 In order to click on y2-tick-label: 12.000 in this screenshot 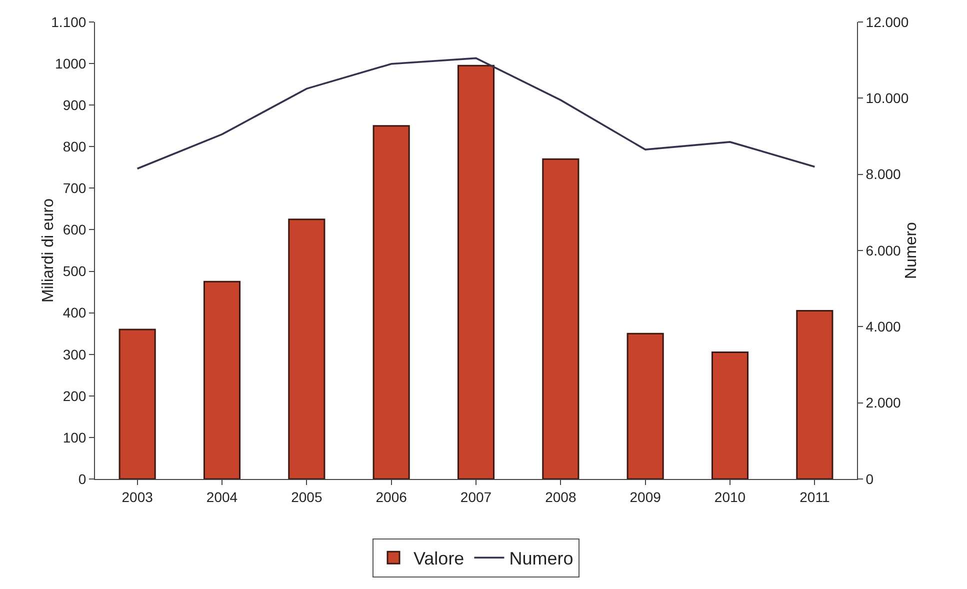, I will do `click(887, 22)`.